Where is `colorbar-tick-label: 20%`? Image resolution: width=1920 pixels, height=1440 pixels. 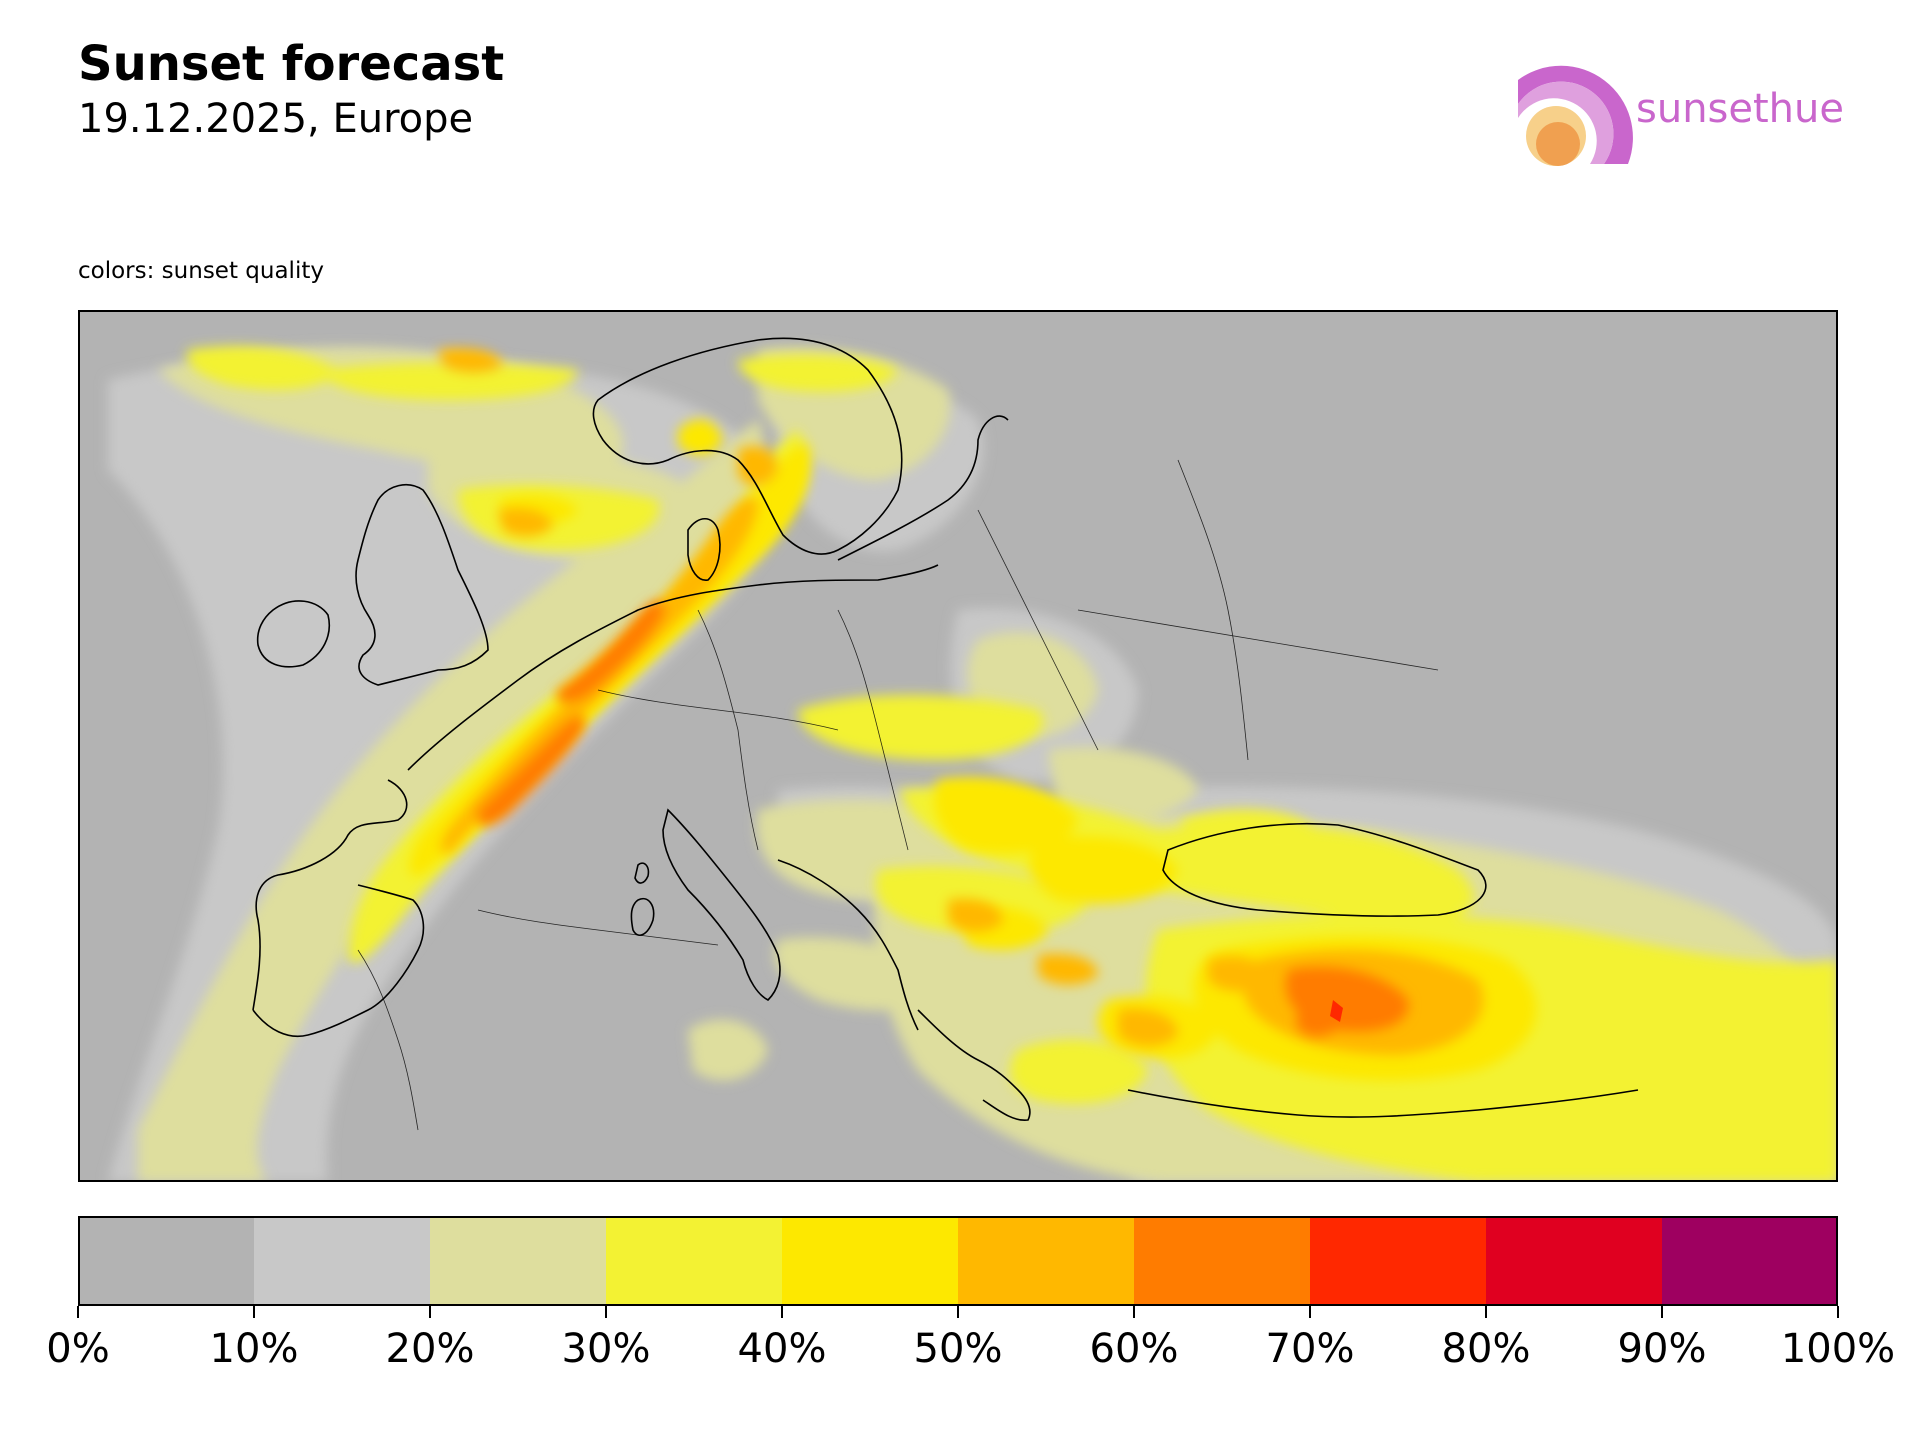 colorbar-tick-label: 20% is located at coordinates (430, 1349).